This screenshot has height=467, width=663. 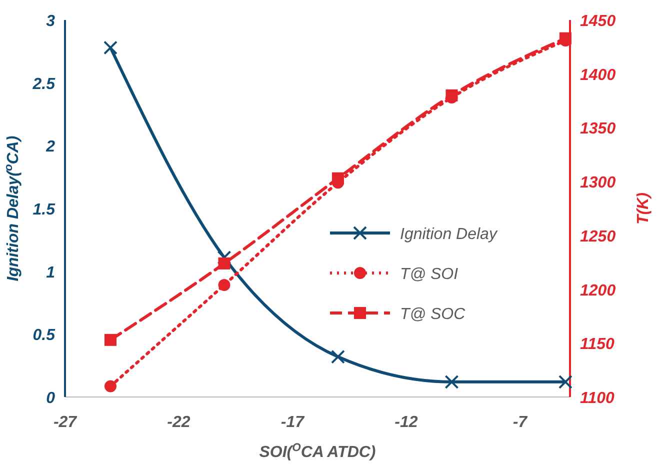 What do you see at coordinates (44, 335) in the screenshot?
I see `y-tick-label: 0.5` at bounding box center [44, 335].